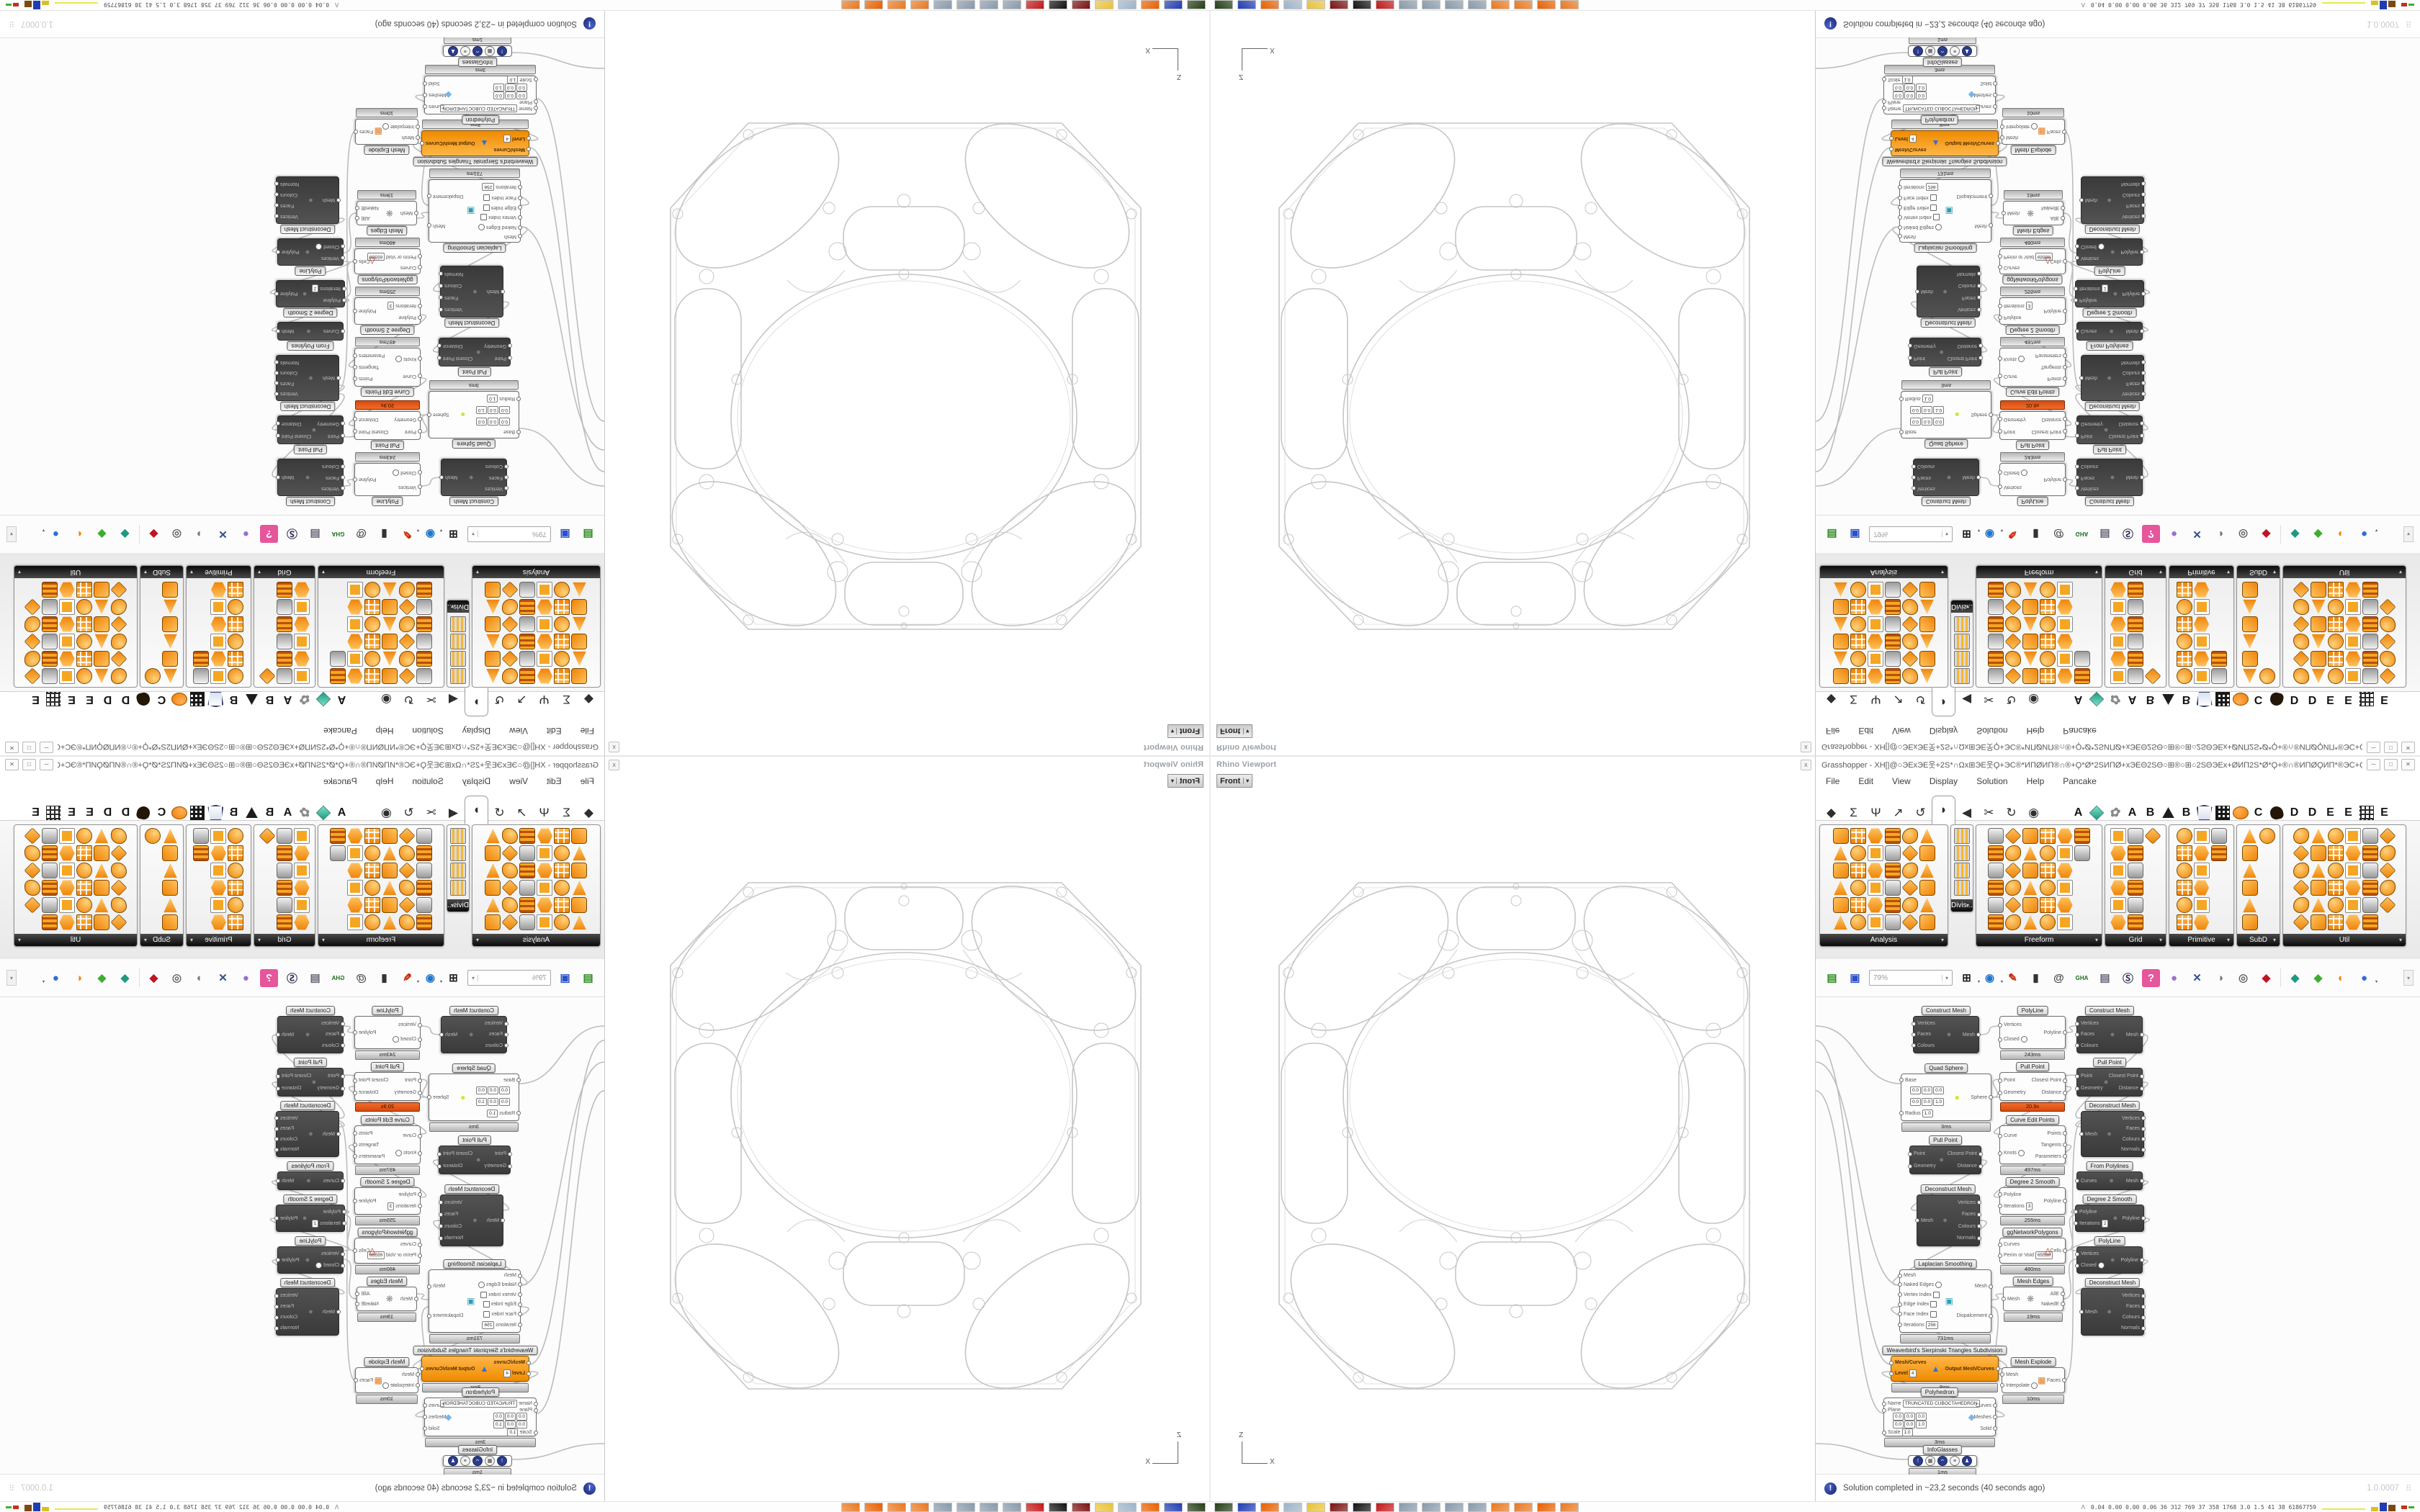  I want to click on toggle-checkbox, so click(1936, 1294).